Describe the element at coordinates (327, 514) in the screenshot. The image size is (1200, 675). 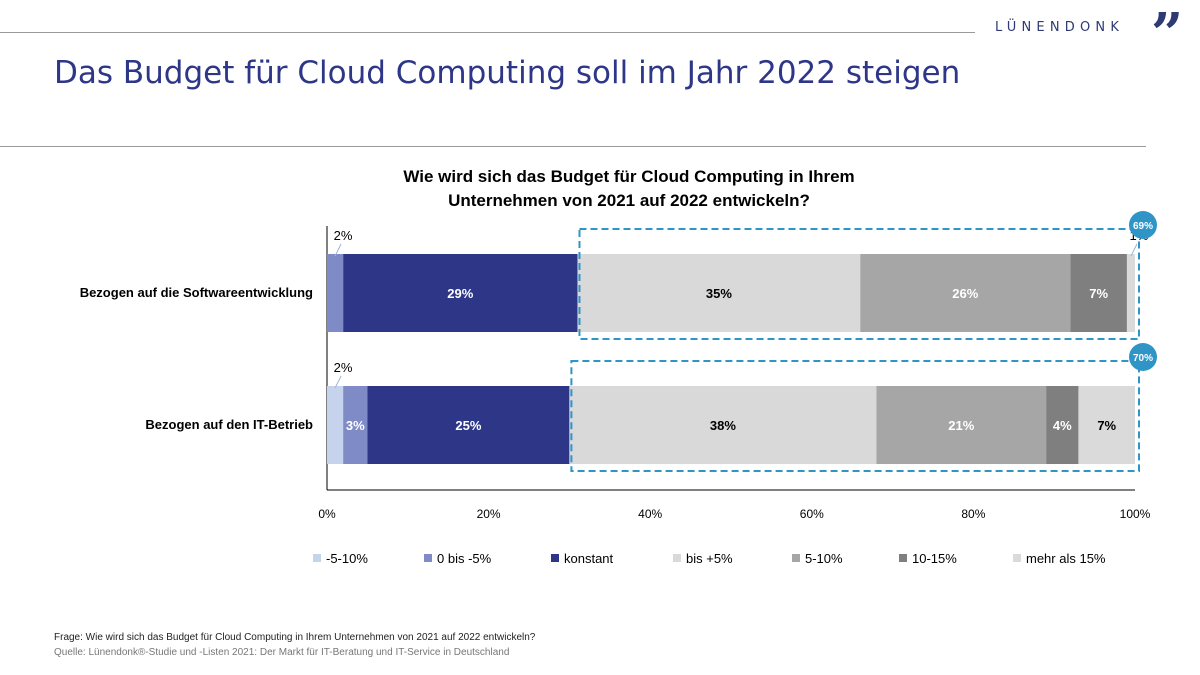
I see `x-tick-label: 0%` at that location.